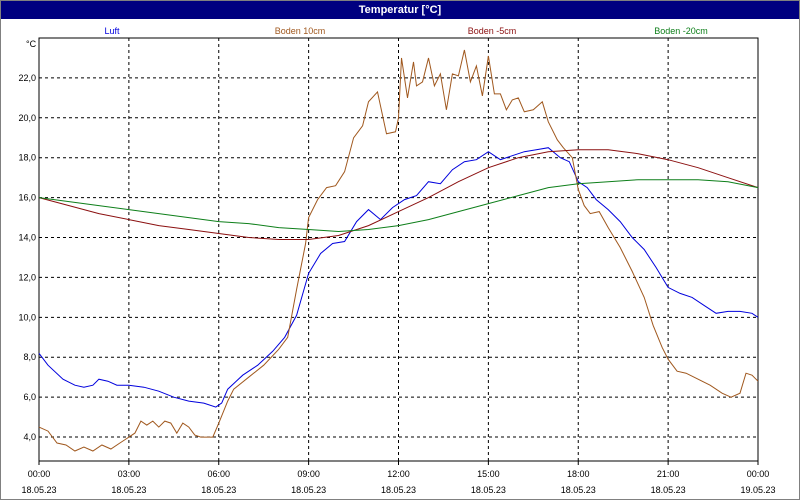  Describe the element at coordinates (308, 474) in the screenshot. I see `x-tick-time: 09:00` at that location.